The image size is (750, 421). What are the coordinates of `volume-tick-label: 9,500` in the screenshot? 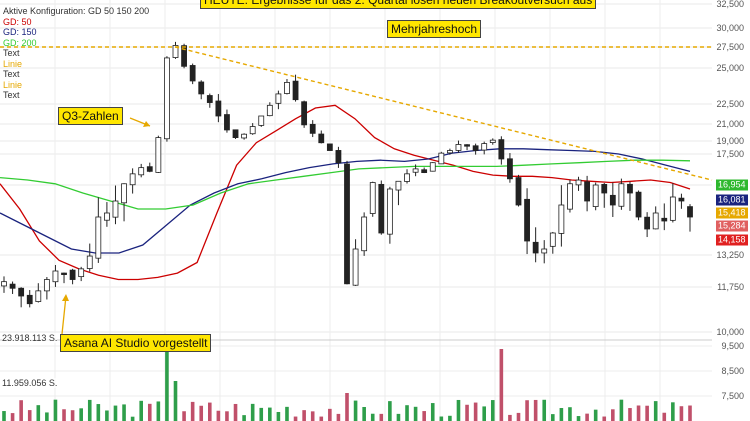 It's located at (732, 346).